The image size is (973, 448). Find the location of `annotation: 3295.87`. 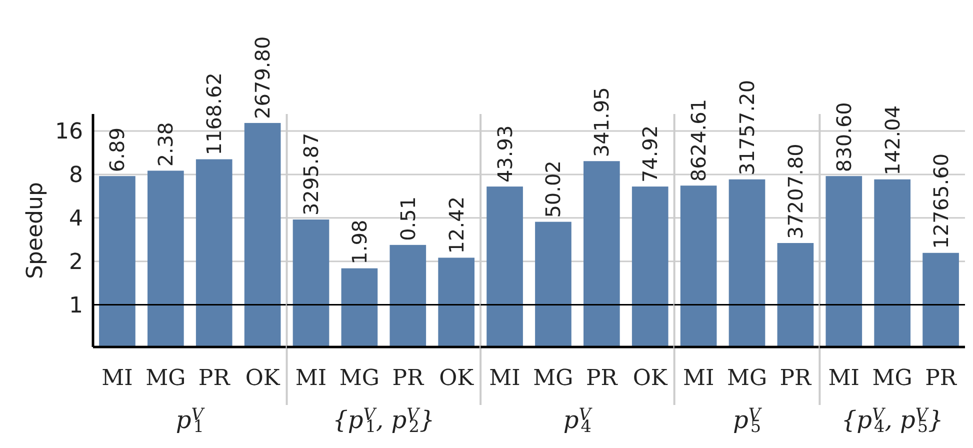

annotation: 3295.87 is located at coordinates (311, 174).